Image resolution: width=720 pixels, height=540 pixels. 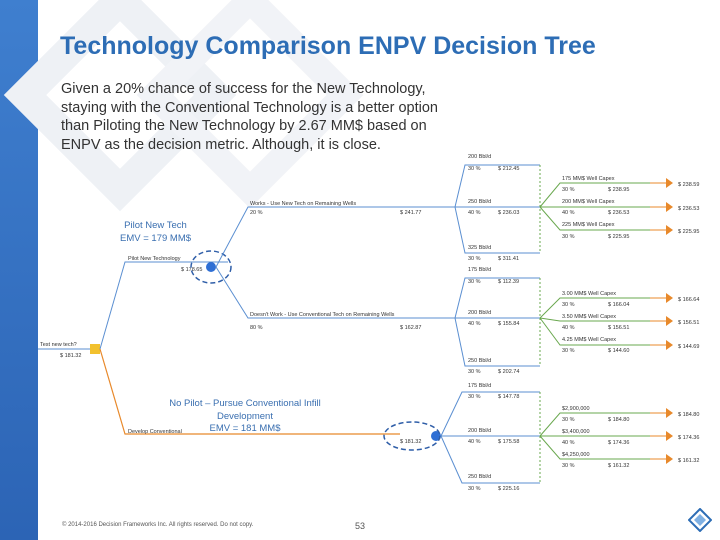 I want to click on svg-text: $ 238.59, so click(x=688, y=185).